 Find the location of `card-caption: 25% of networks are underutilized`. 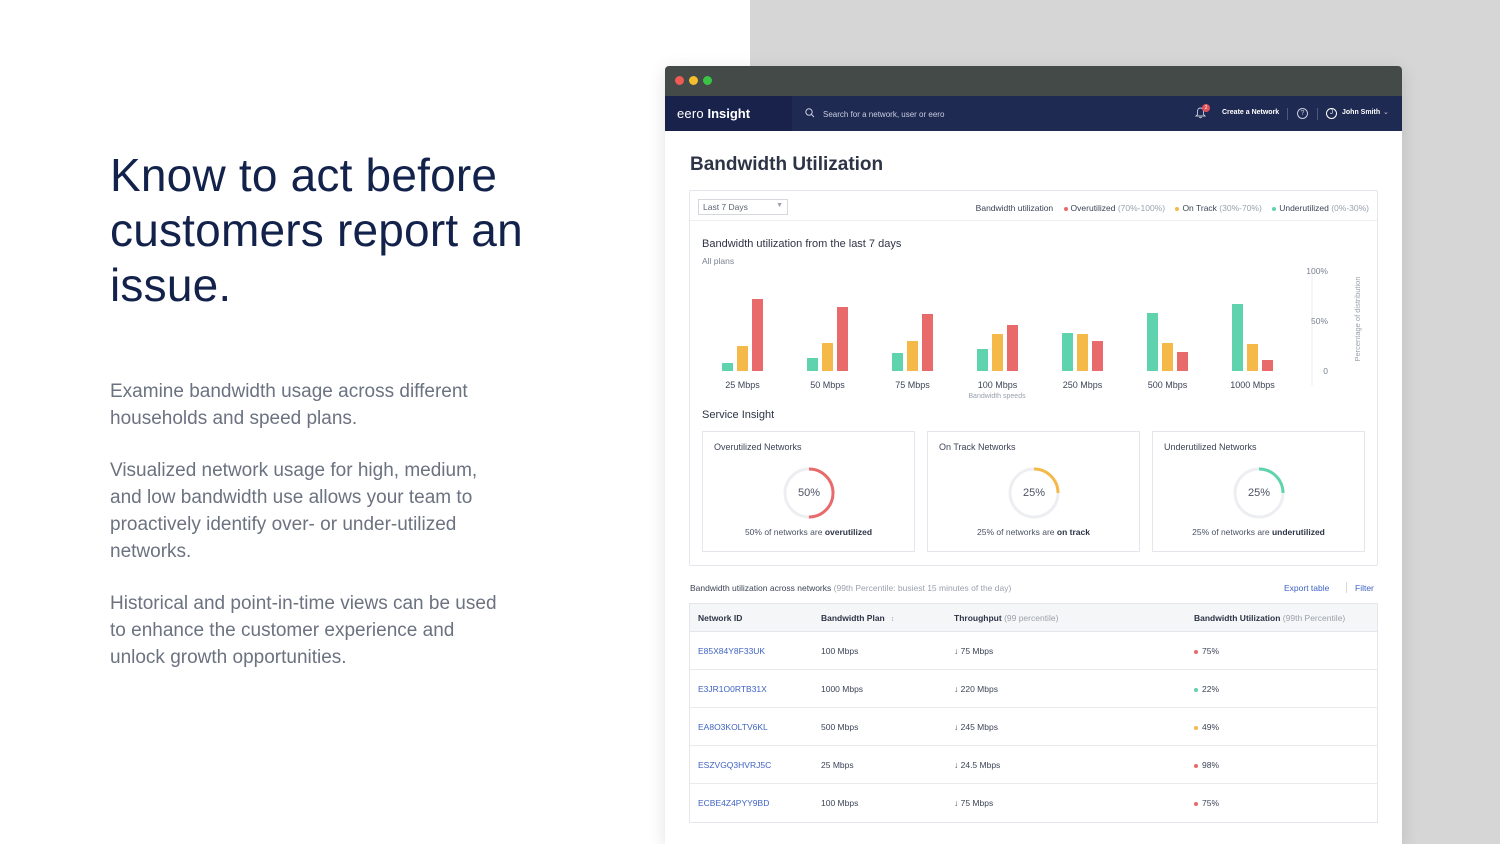

card-caption: 25% of networks are underutilized is located at coordinates (1258, 532).